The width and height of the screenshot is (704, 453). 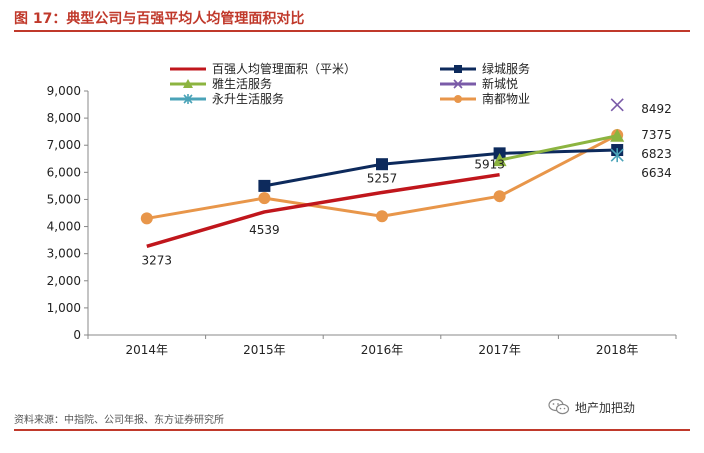 What do you see at coordinates (64, 308) in the screenshot?
I see `y-tick-label: 1,000` at bounding box center [64, 308].